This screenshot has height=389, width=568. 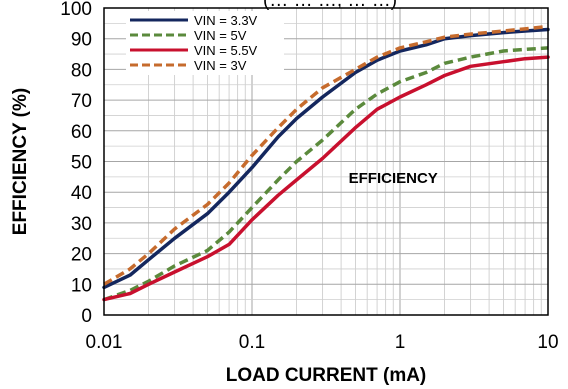 What do you see at coordinates (81, 132) in the screenshot?
I see `y-tick-label: 60` at bounding box center [81, 132].